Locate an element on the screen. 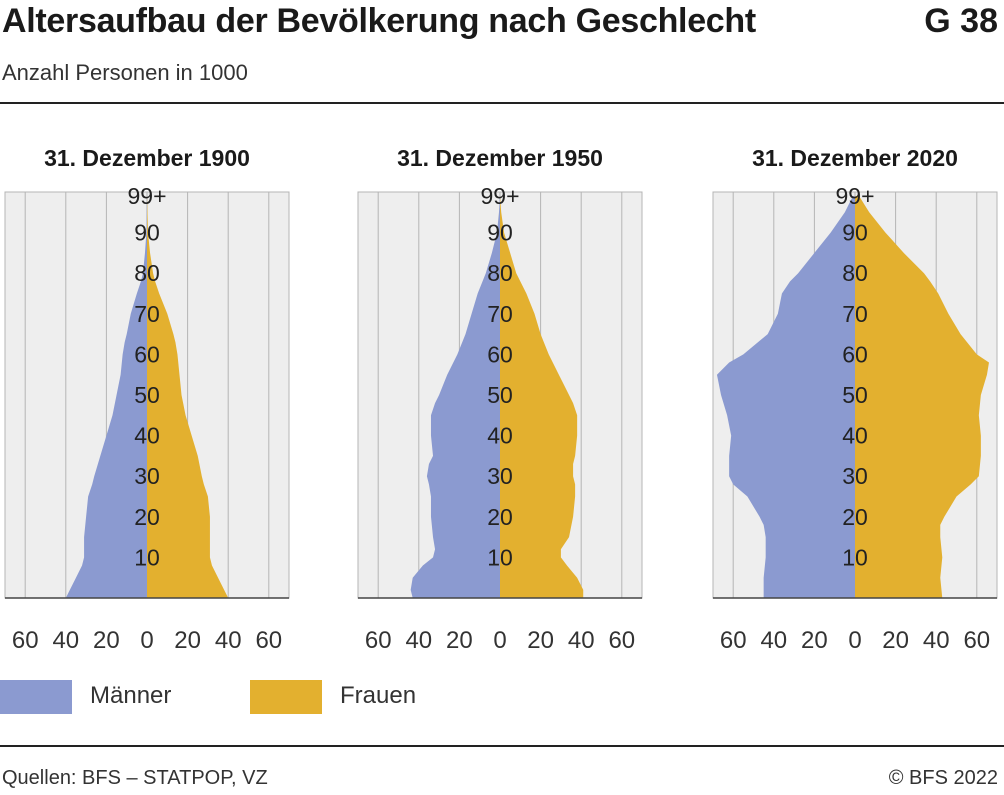 The image size is (1004, 795). footer-divider is located at coordinates (502, 746).